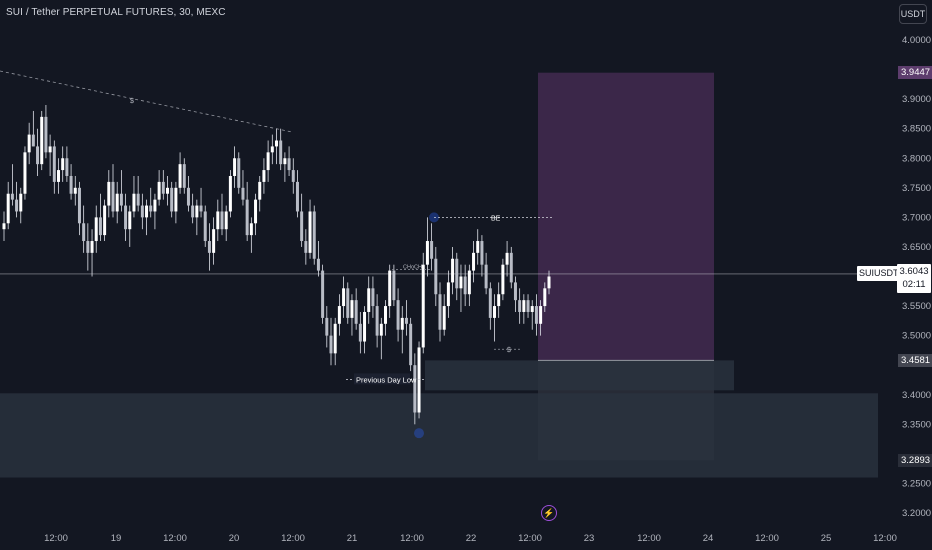 The height and width of the screenshot is (550, 932). I want to click on lightning-icon: ⚡, so click(549, 513).